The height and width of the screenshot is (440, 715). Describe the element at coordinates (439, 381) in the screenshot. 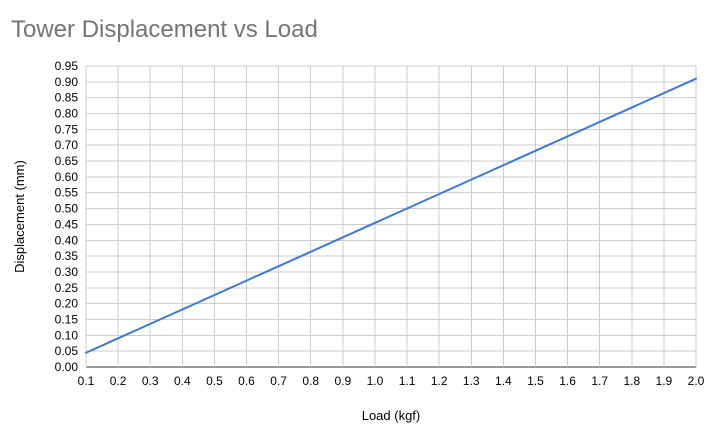

I see `x-tick-label: 1.2` at that location.